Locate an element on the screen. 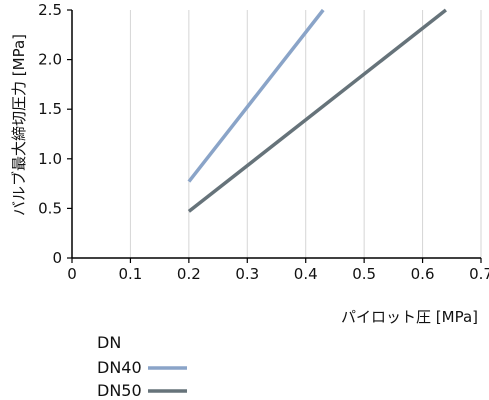 The image size is (489, 400). y-tick-label: 2.0 is located at coordinates (50, 60).